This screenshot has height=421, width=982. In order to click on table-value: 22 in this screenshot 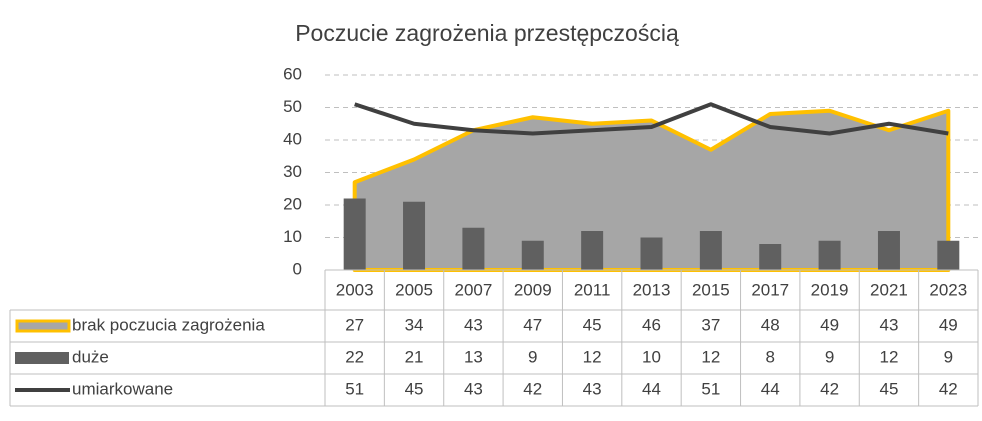, I will do `click(354, 356)`.